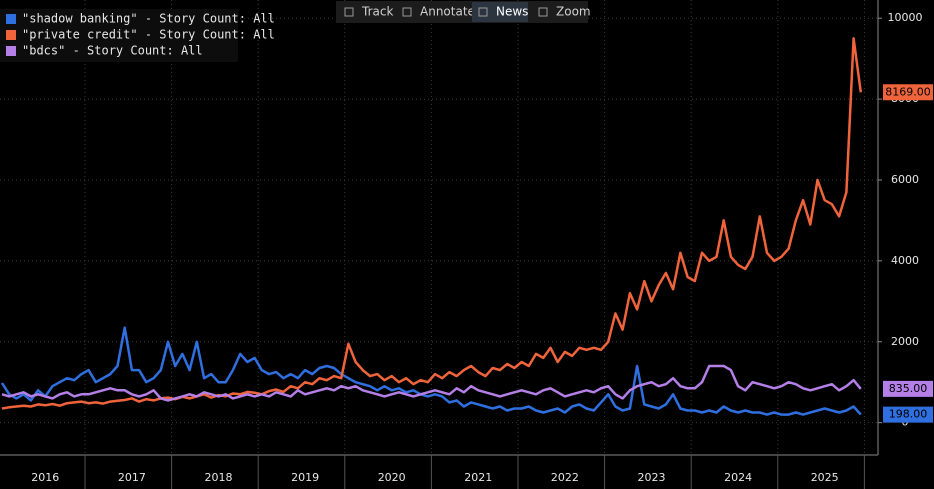  Describe the element at coordinates (132, 477) in the screenshot. I see `x-tick-label: 2017` at that location.